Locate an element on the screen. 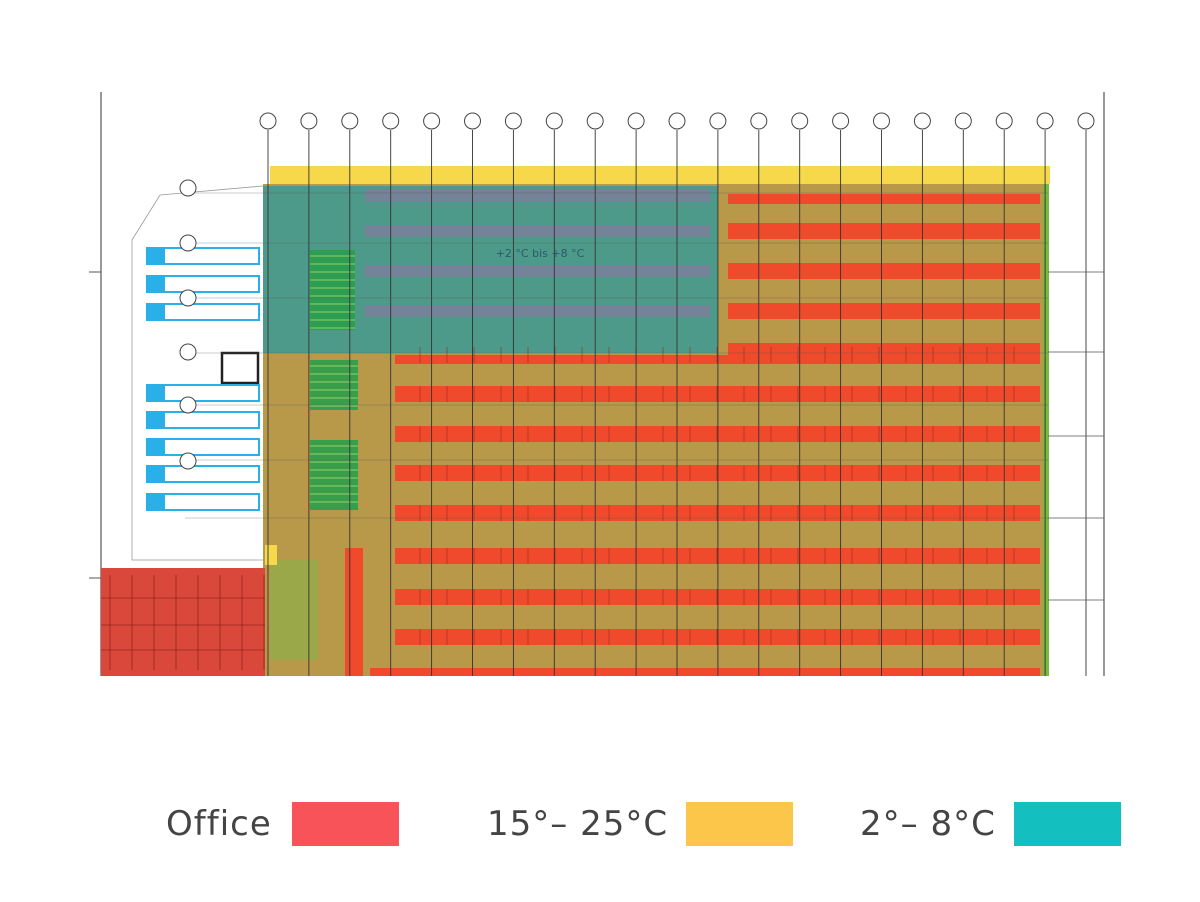  legend-swatch-ambient is located at coordinates (740, 824).